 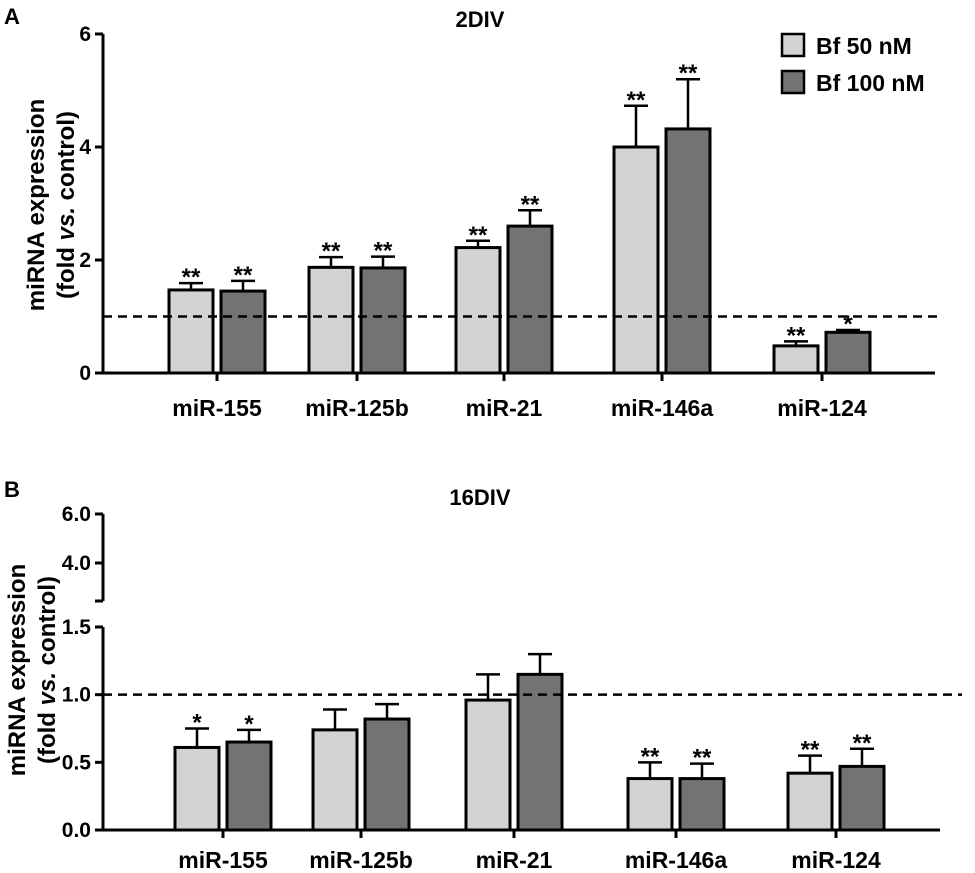 What do you see at coordinates (848, 324) in the screenshot?
I see `panel-a-significance-mark: *` at bounding box center [848, 324].